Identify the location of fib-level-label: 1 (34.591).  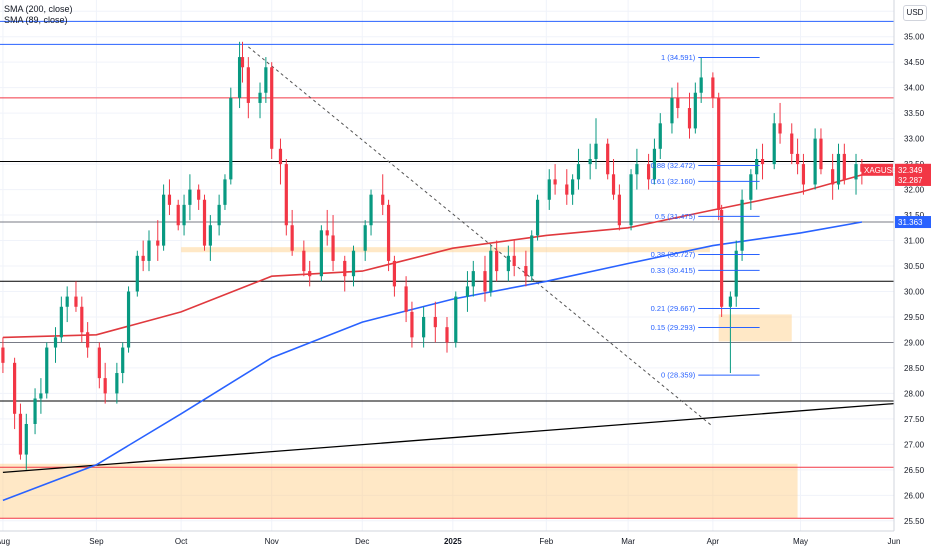
(678, 57).